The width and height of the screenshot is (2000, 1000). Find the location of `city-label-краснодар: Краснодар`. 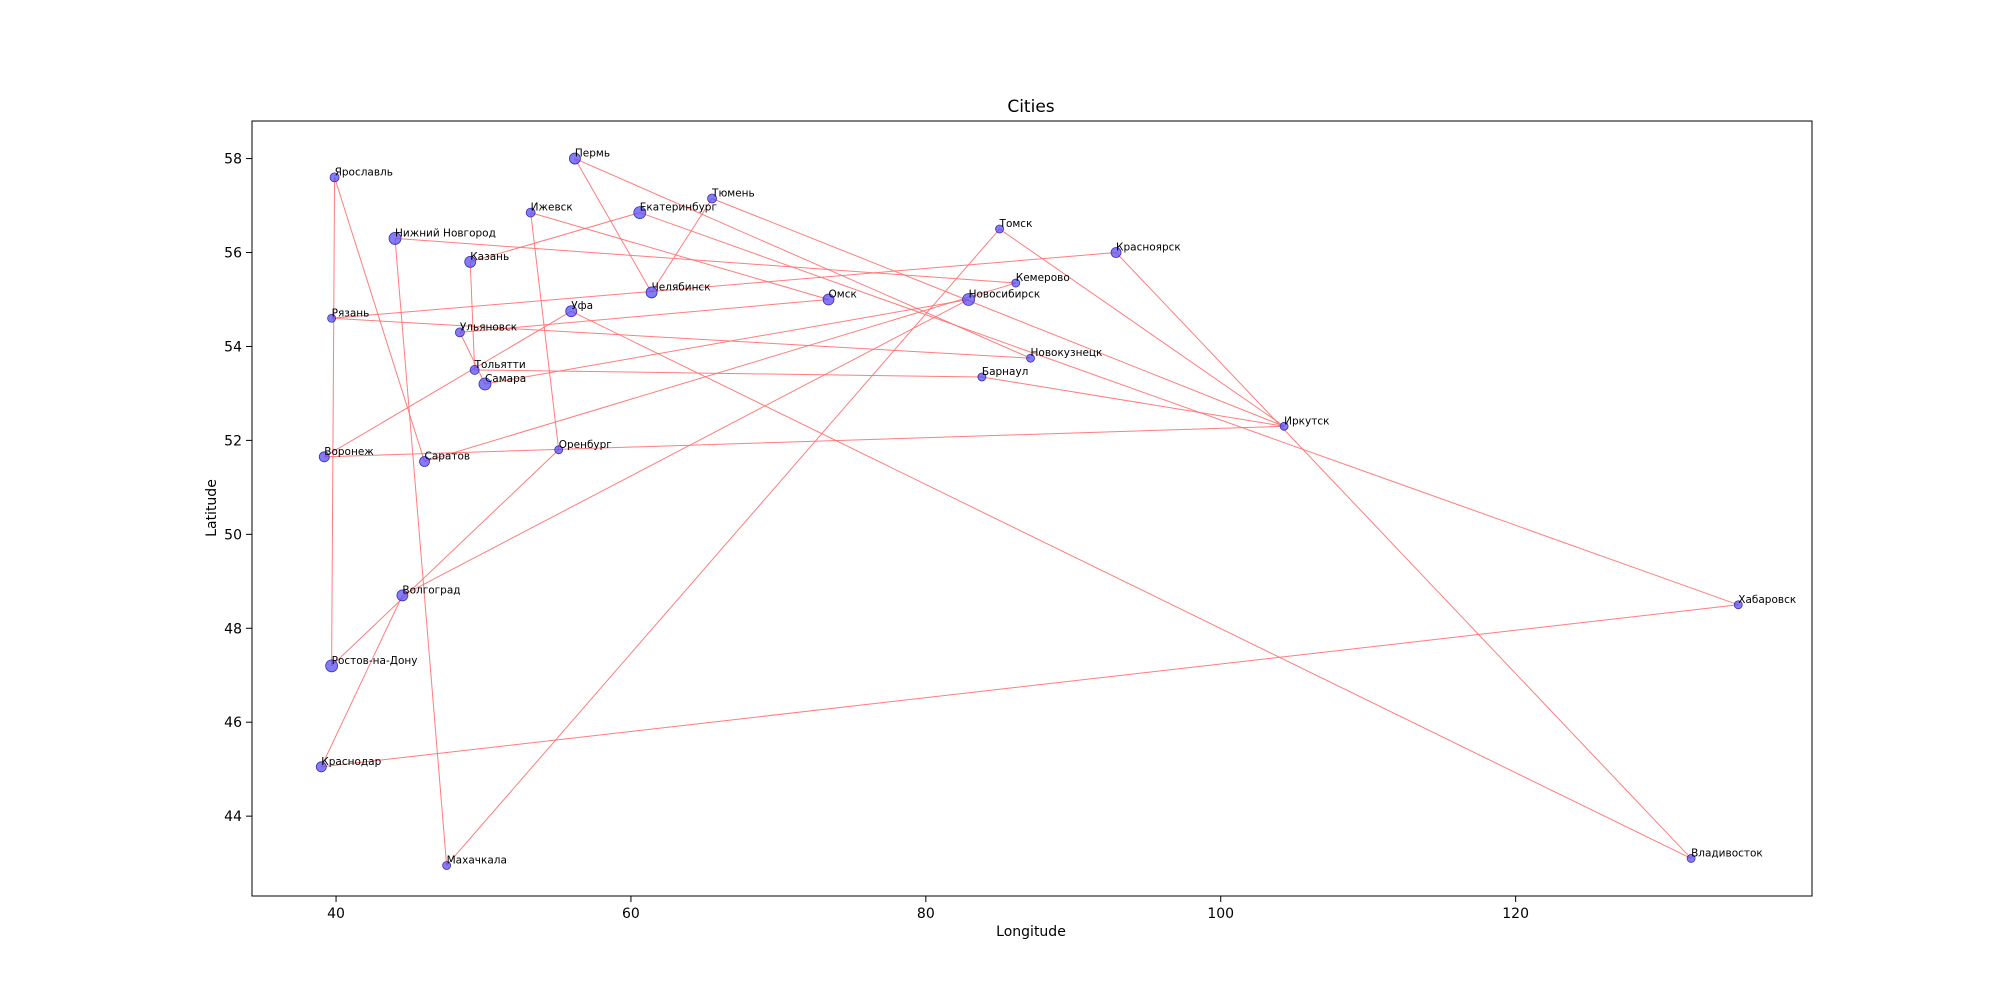

city-label-краснодар: Краснодар is located at coordinates (351, 762).